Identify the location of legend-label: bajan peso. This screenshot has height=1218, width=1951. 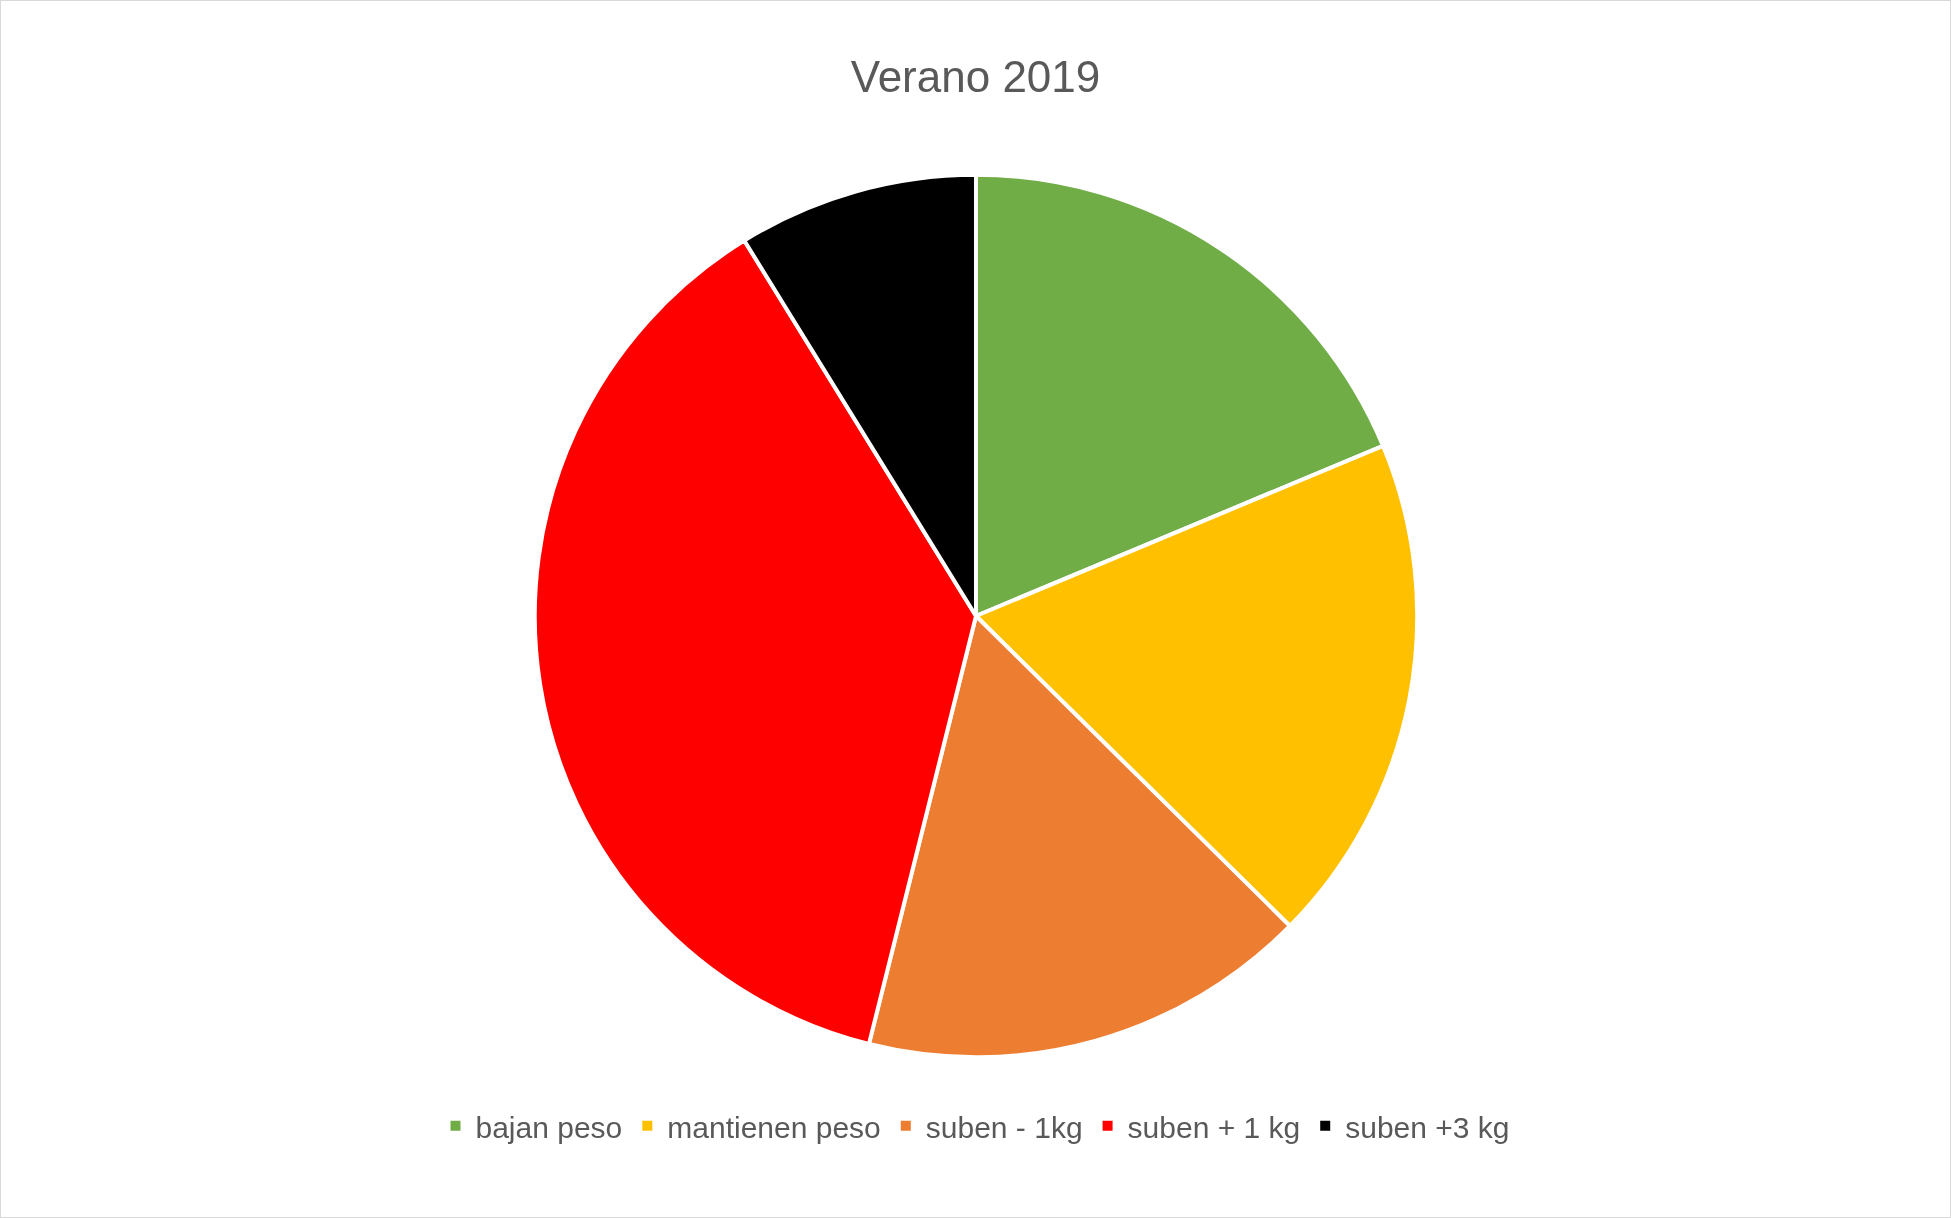
(549, 1127).